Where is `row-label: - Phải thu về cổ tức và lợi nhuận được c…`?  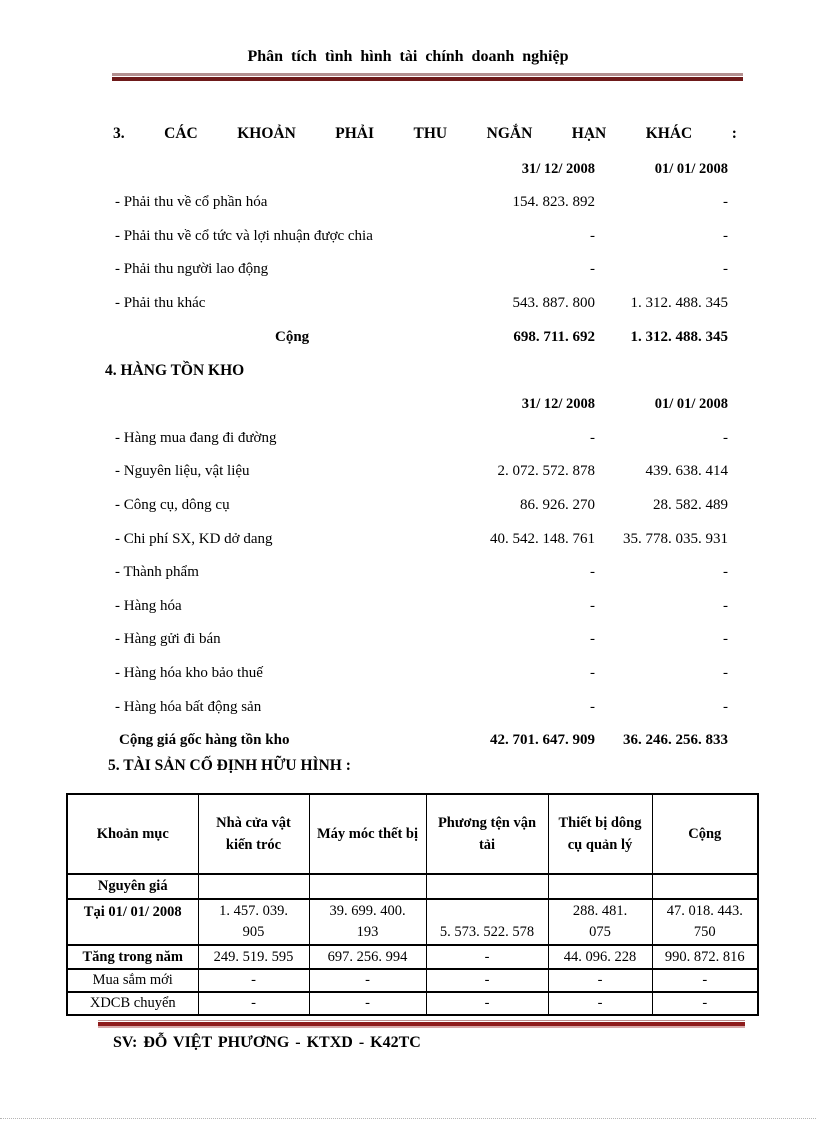
row-label: - Phải thu về cổ tức và lợi nhuận được c… is located at coordinates (244, 235).